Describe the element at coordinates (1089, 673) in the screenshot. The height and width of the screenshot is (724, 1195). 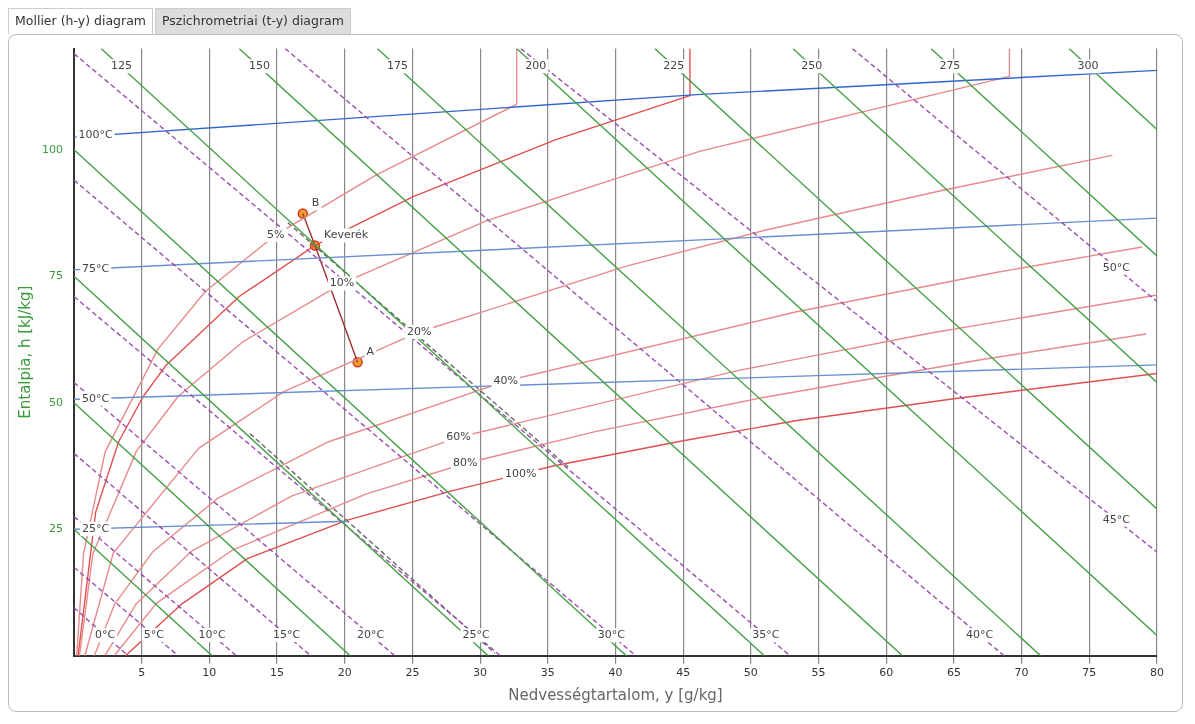
I see `x-tick-label: 75` at that location.